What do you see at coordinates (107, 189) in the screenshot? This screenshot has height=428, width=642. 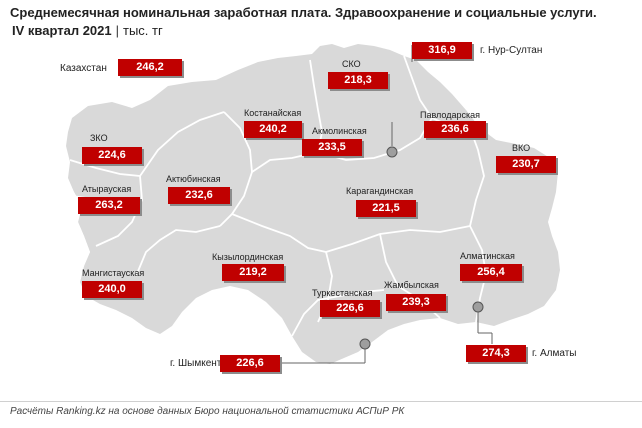 I see `region-name-atyrau: Атырауская` at bounding box center [107, 189].